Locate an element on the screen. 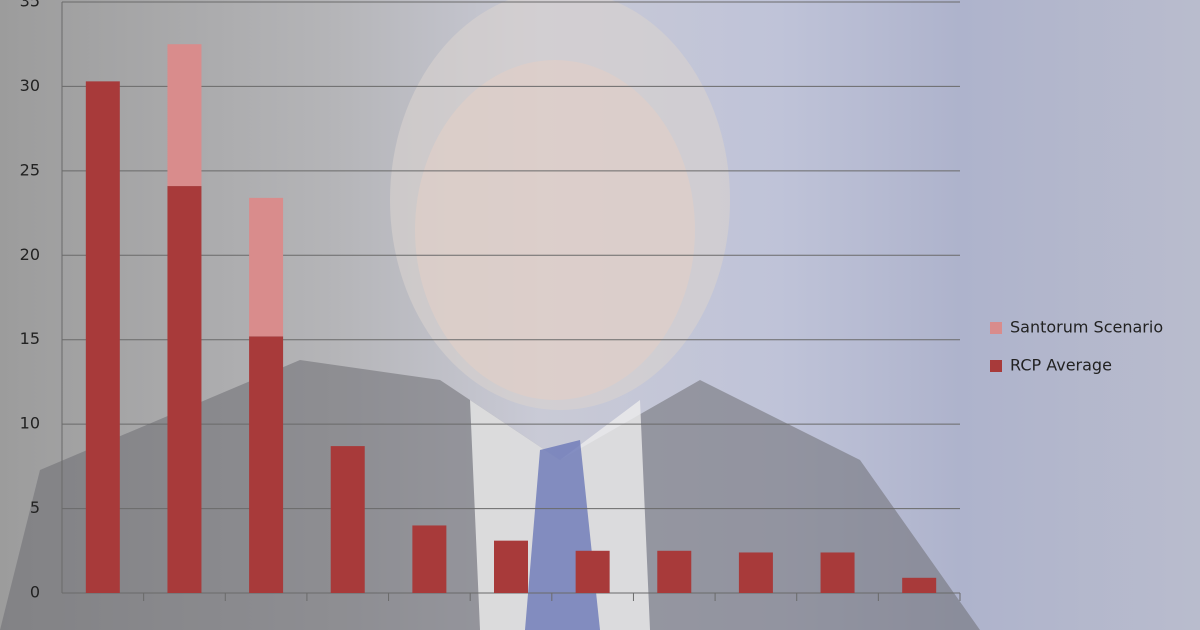  y-tick-label: 15 is located at coordinates (30, 338).